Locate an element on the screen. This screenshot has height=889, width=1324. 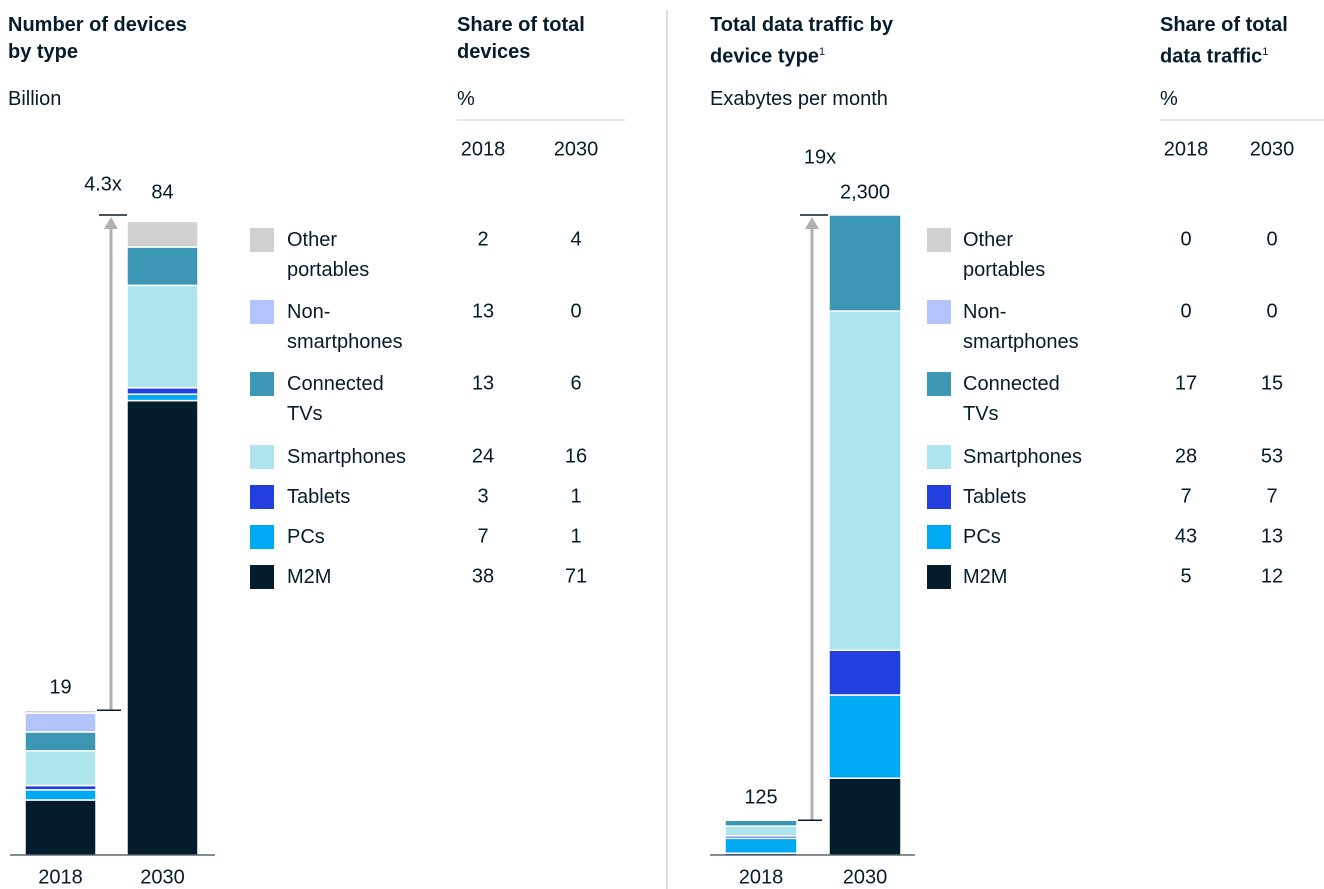
share-value: 53 is located at coordinates (1272, 456).